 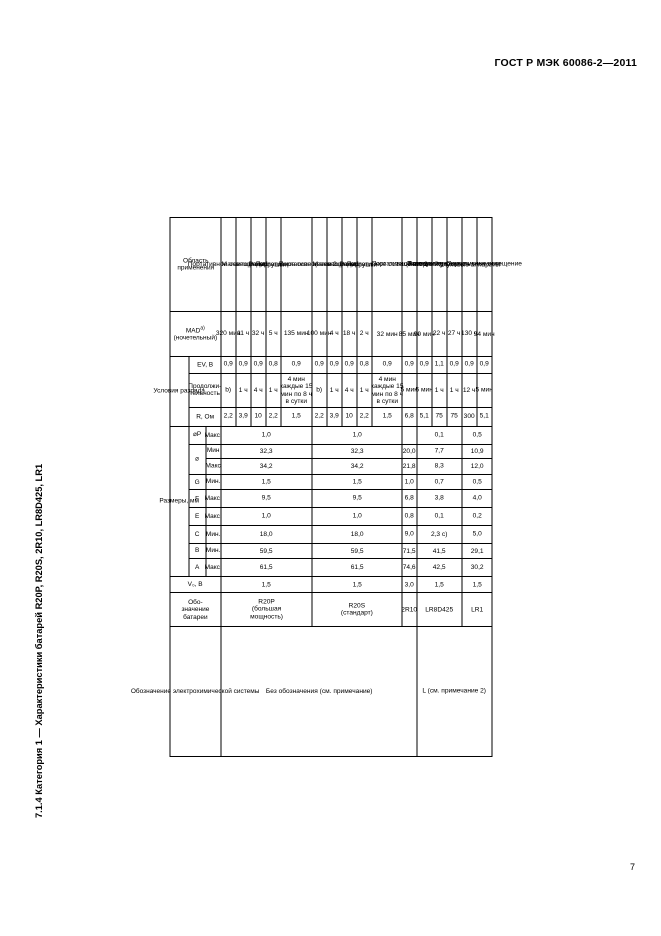 What do you see at coordinates (197, 551) in the screenshot?
I see `header-dim-B: B` at bounding box center [197, 551].